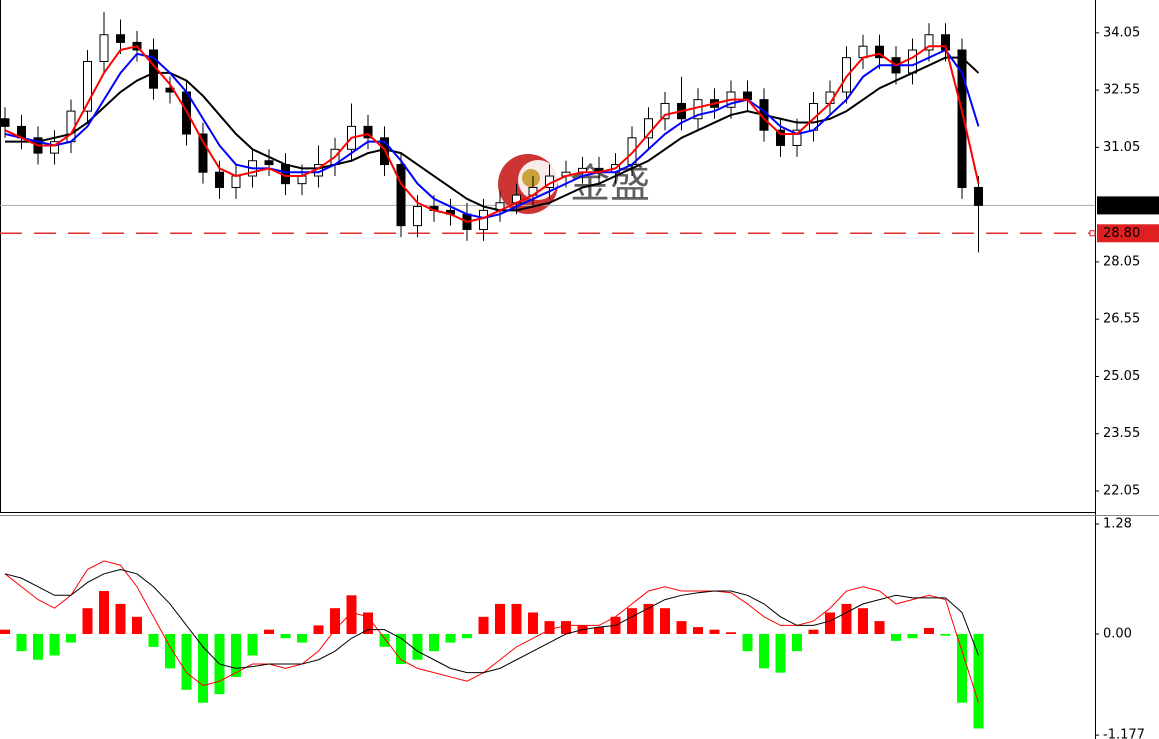 Image resolution: width=1159 pixels, height=739 pixels. Describe the element at coordinates (1121, 205) in the screenshot. I see `current-price-label: 29.53` at that location.